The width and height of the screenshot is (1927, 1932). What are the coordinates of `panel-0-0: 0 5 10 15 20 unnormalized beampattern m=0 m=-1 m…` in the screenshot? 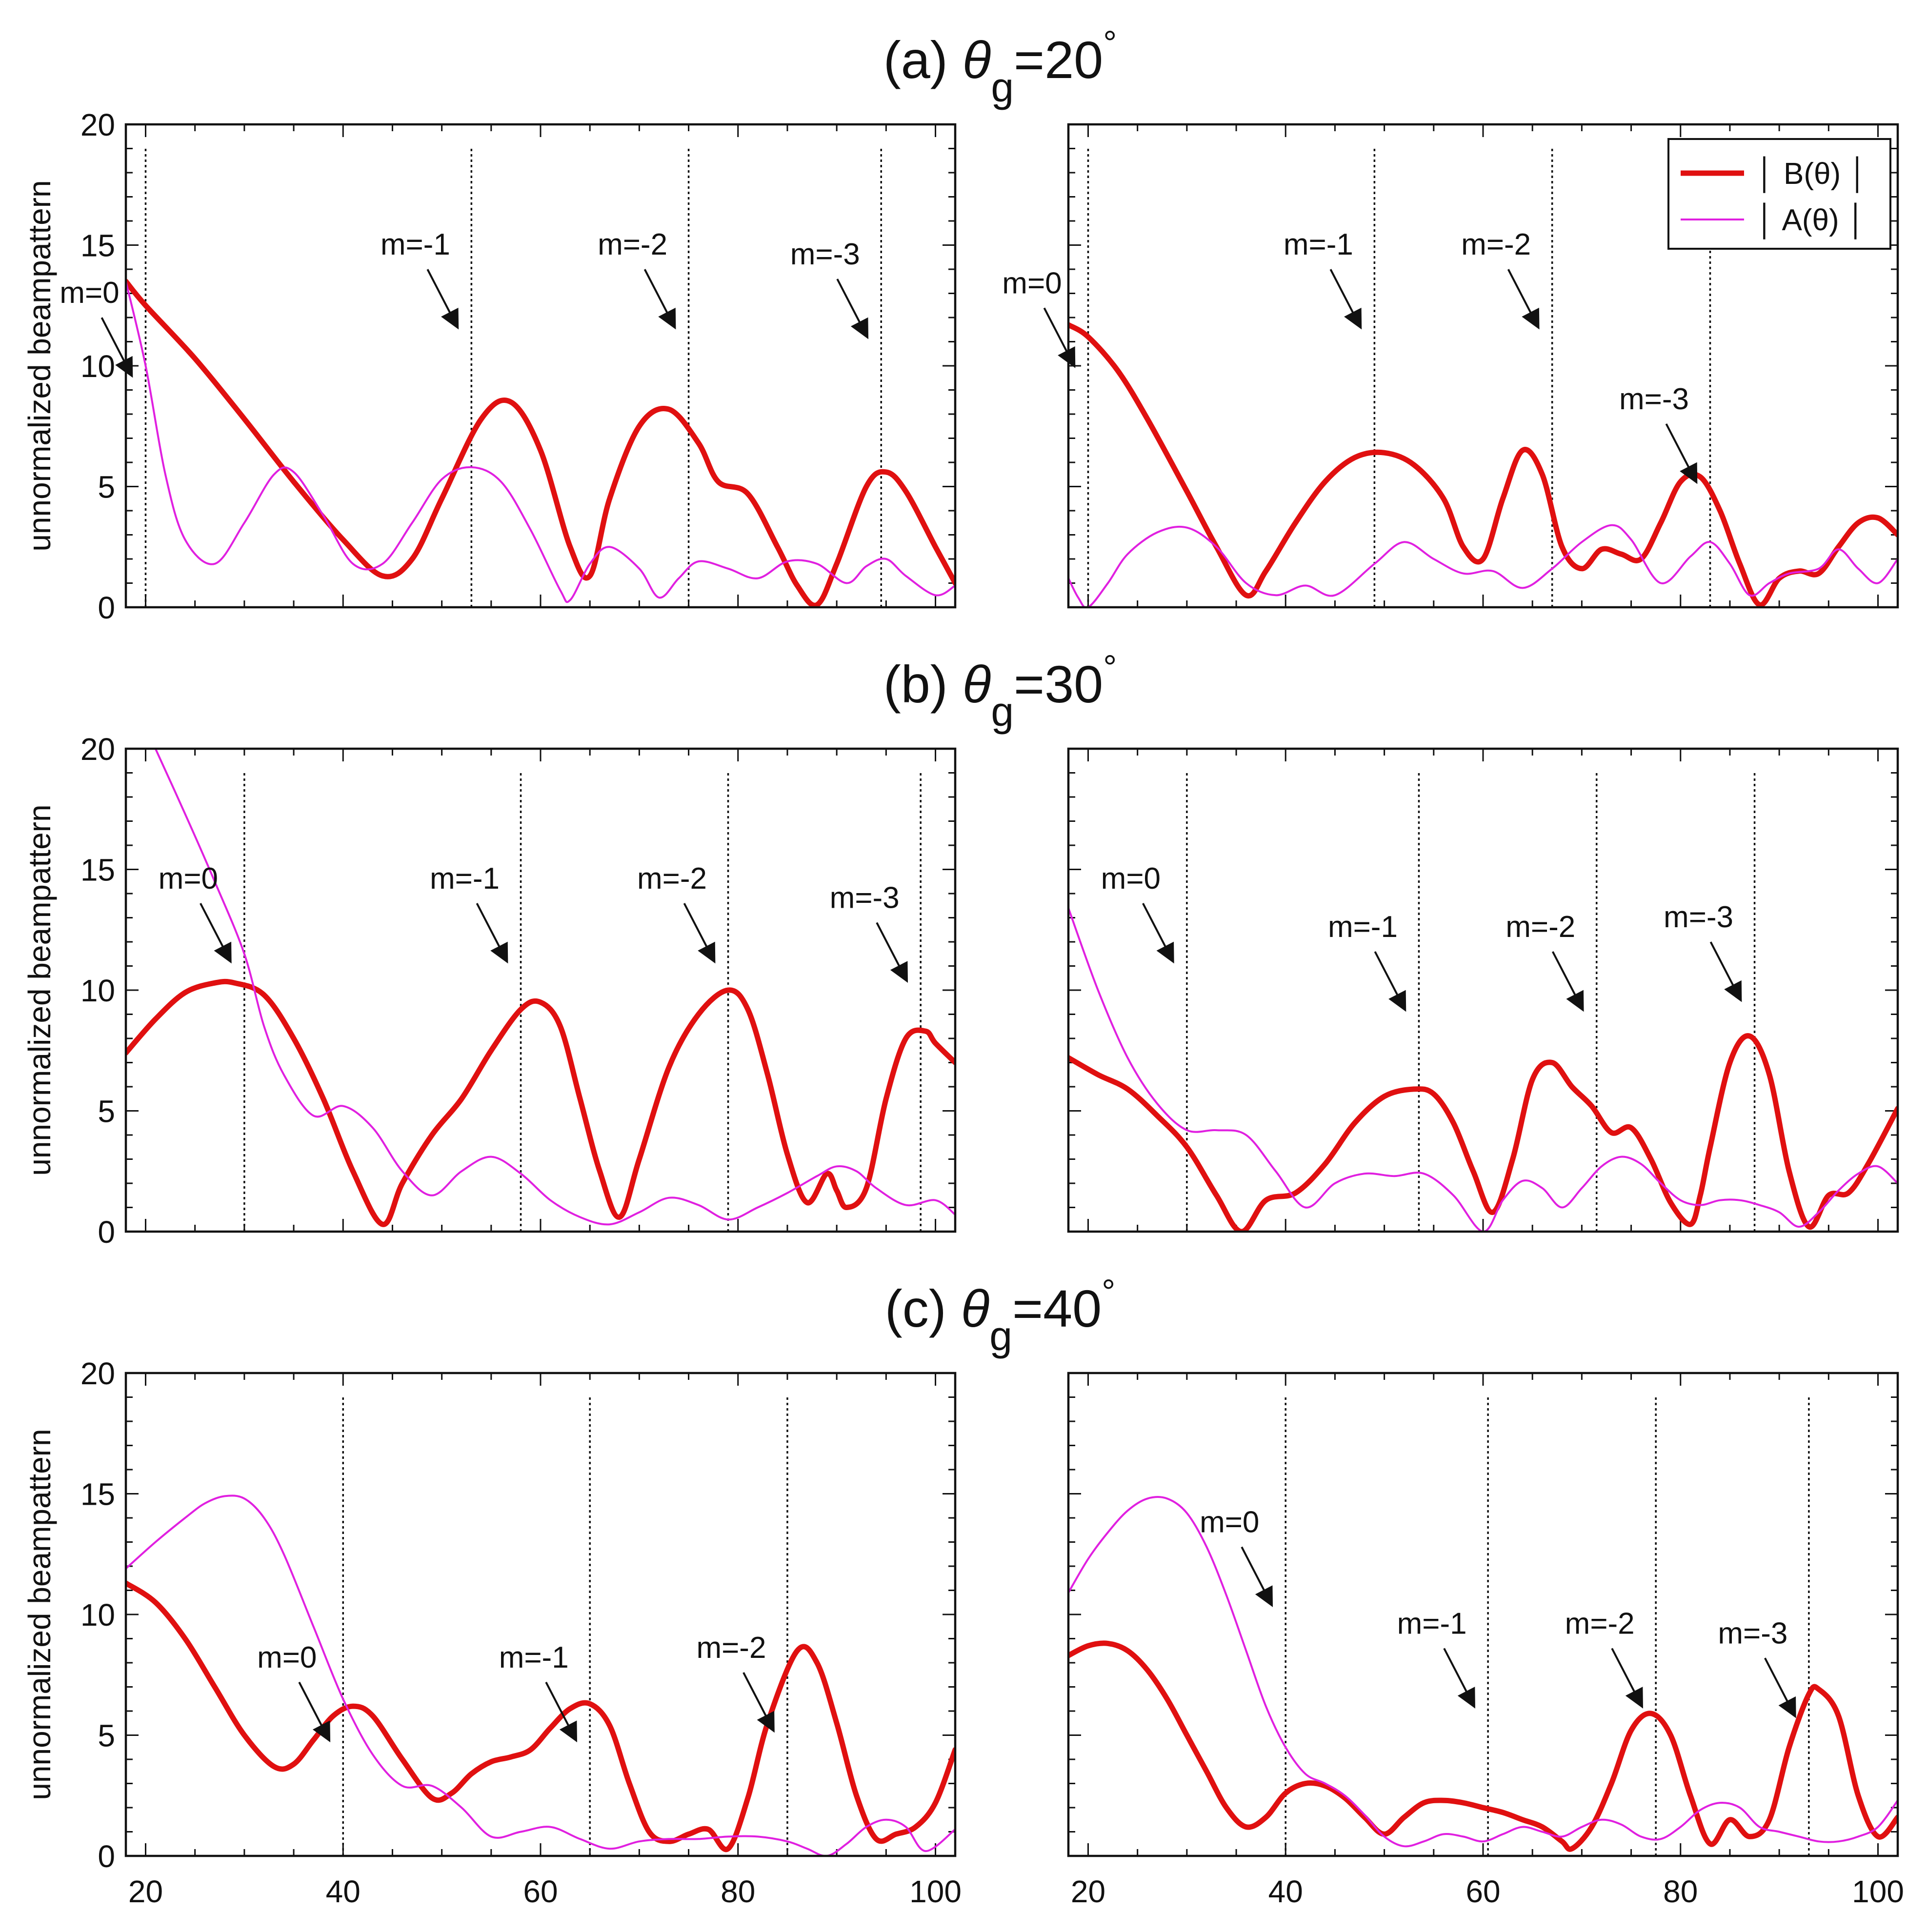 It's located at (489, 366).